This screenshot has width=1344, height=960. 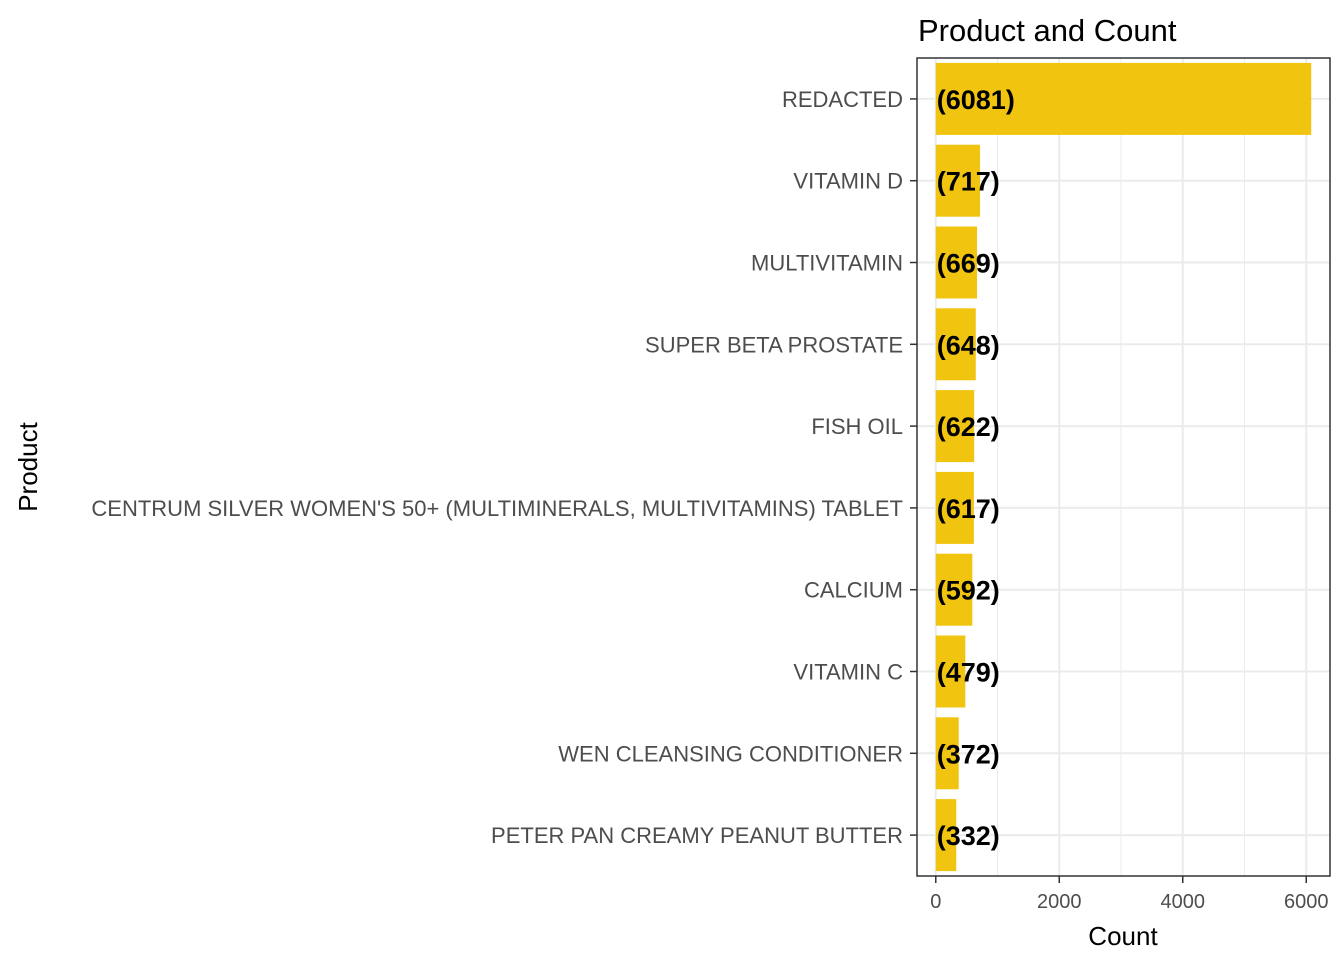 I want to click on data-label: (332), so click(x=968, y=836).